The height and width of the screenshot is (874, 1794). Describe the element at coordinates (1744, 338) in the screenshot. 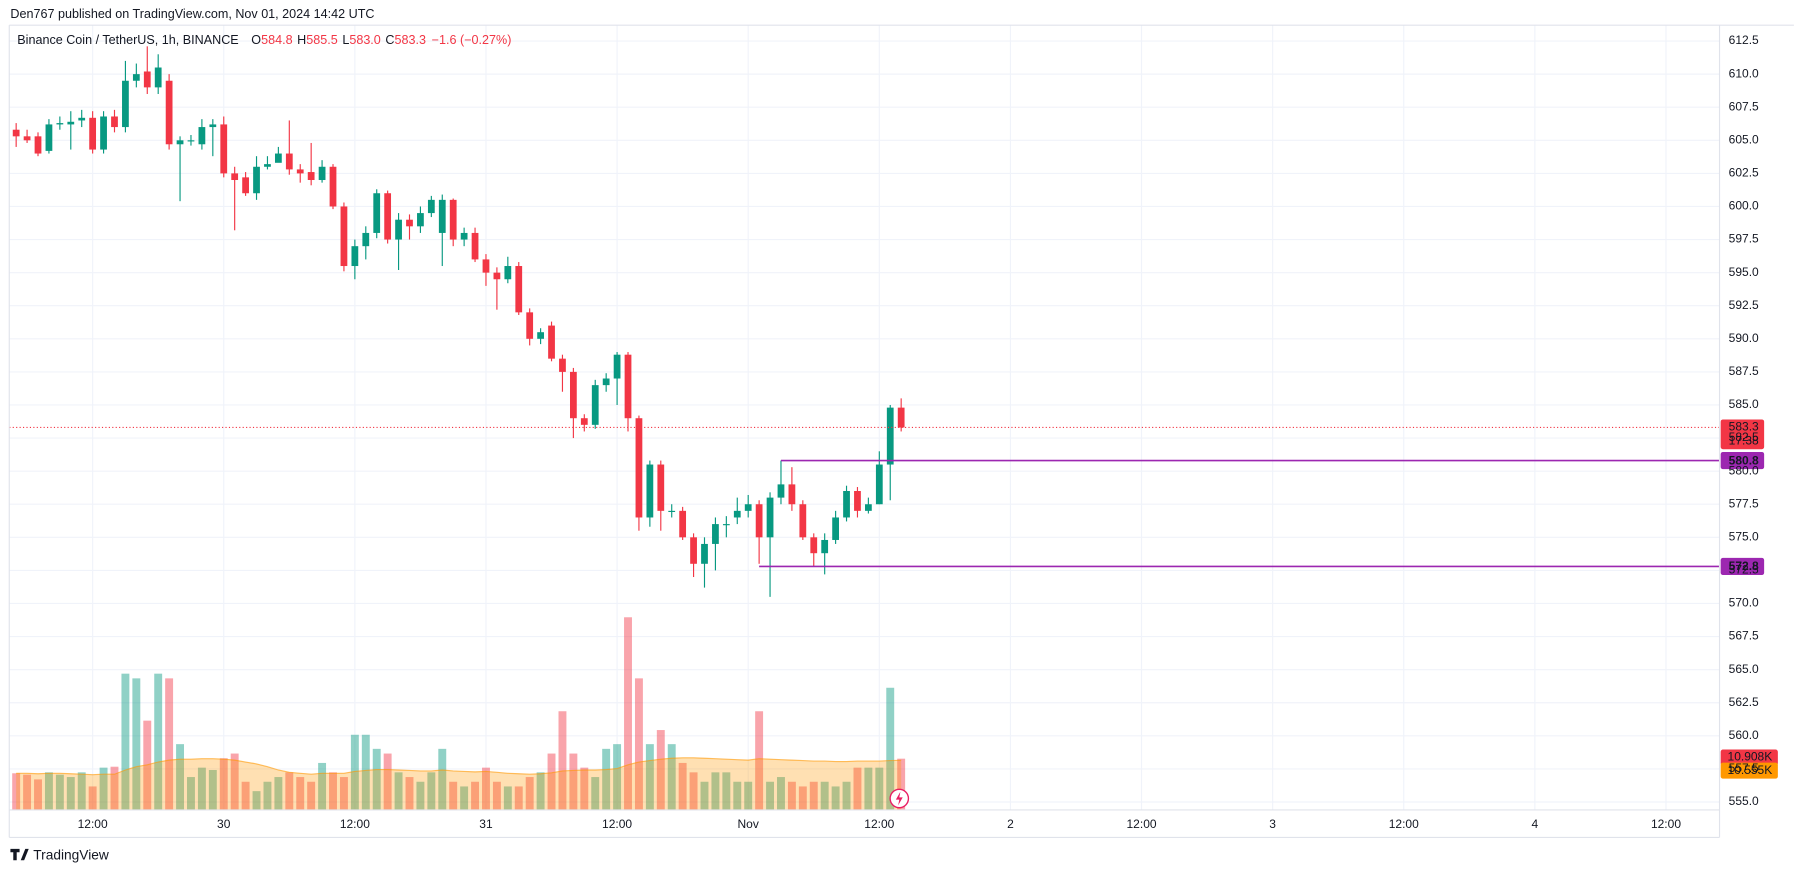

I see `y-tick-label: 590.0` at that location.